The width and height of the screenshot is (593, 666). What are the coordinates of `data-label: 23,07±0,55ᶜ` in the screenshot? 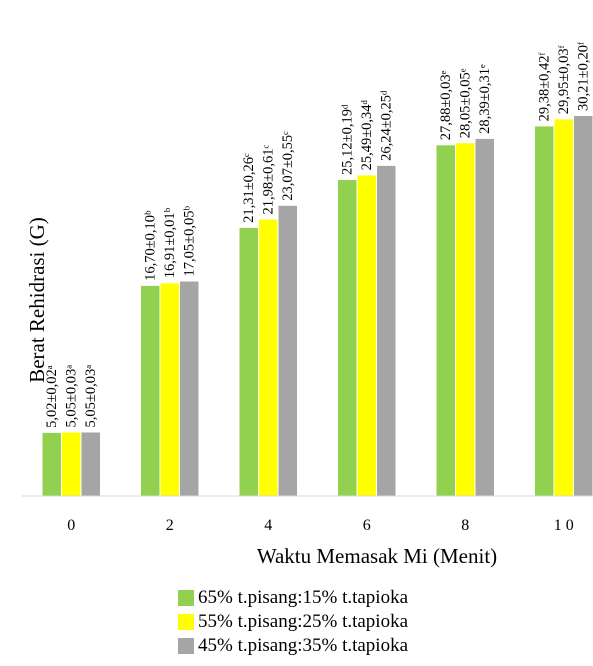 It's located at (288, 166).